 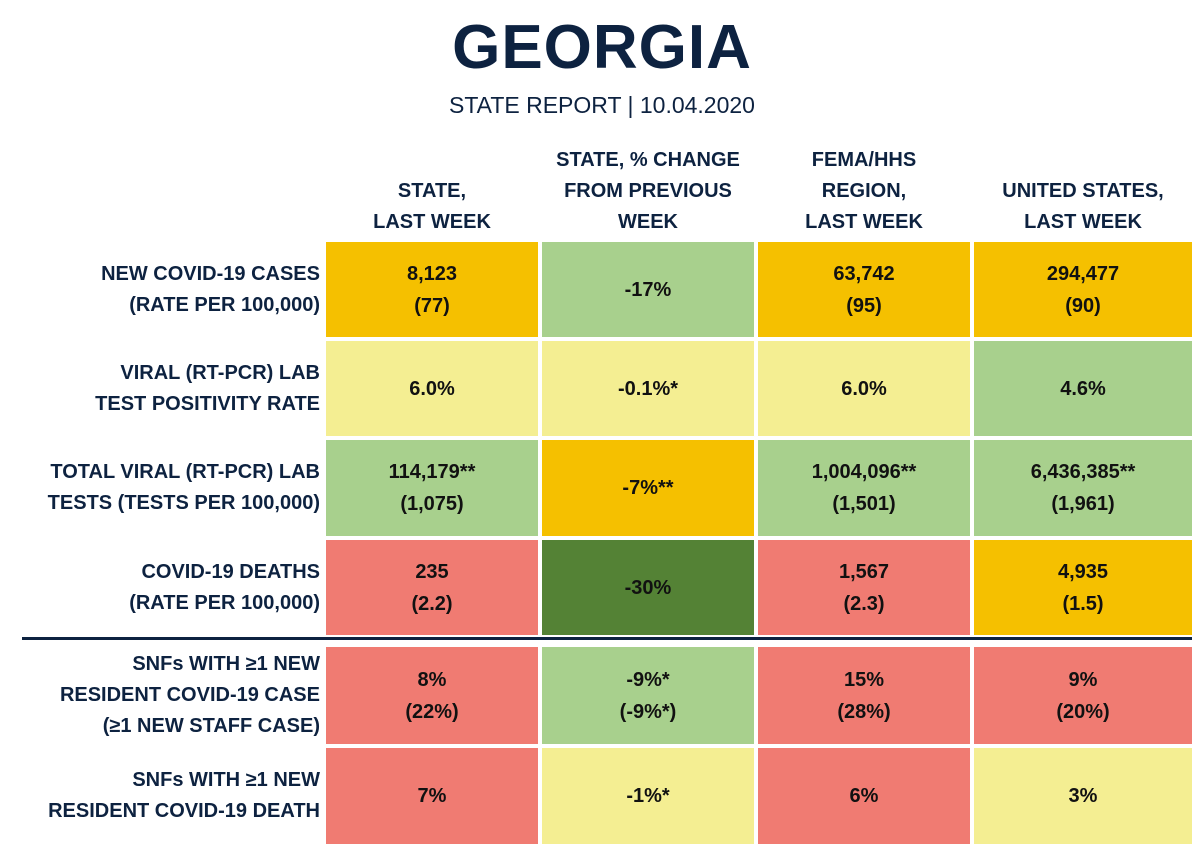 I want to click on cell-positivity-change: -0.1%*, so click(x=648, y=388).